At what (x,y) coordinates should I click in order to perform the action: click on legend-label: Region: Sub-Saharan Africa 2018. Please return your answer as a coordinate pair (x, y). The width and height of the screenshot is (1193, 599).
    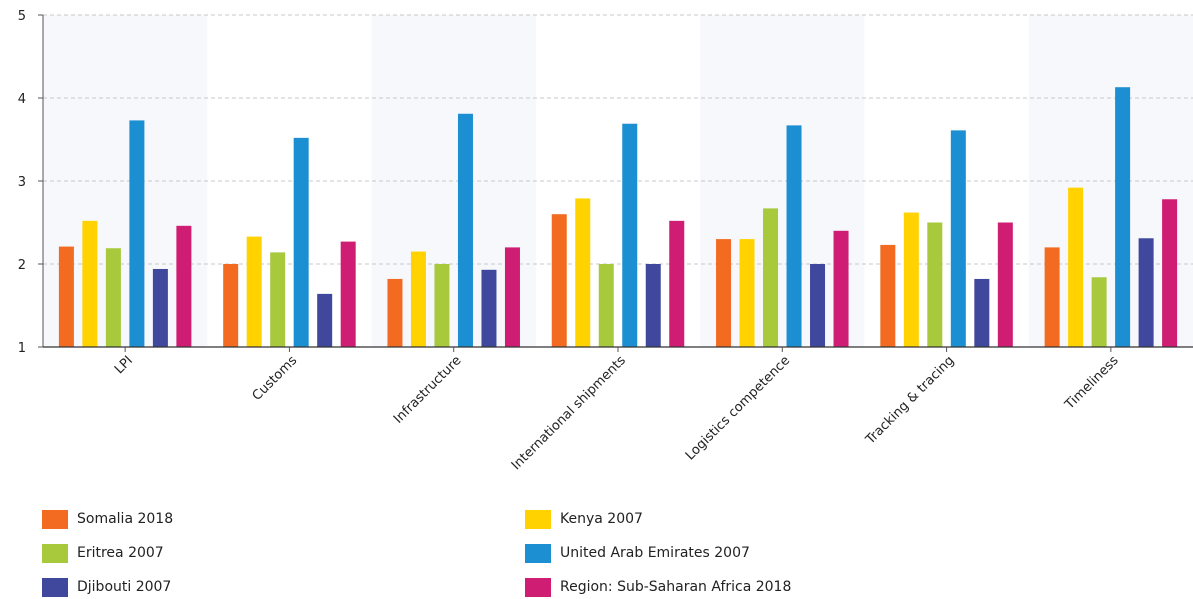
    Looking at the image, I should click on (675, 587).